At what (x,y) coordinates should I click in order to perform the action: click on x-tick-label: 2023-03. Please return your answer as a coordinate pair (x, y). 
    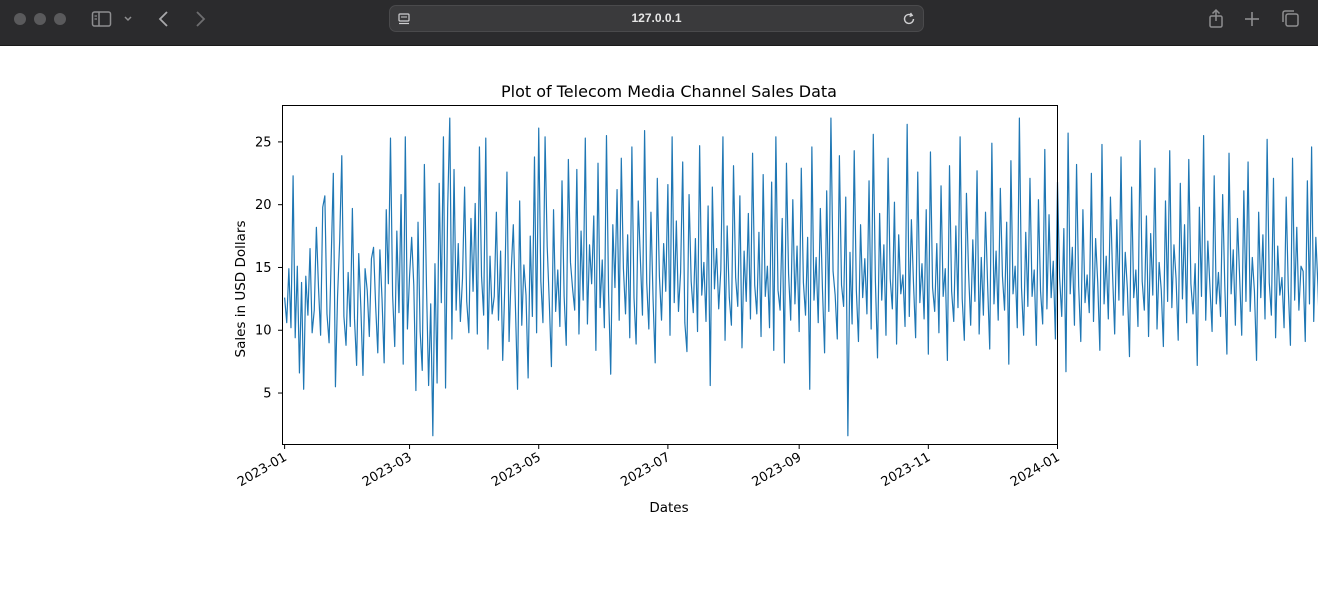
    Looking at the image, I should click on (387, 470).